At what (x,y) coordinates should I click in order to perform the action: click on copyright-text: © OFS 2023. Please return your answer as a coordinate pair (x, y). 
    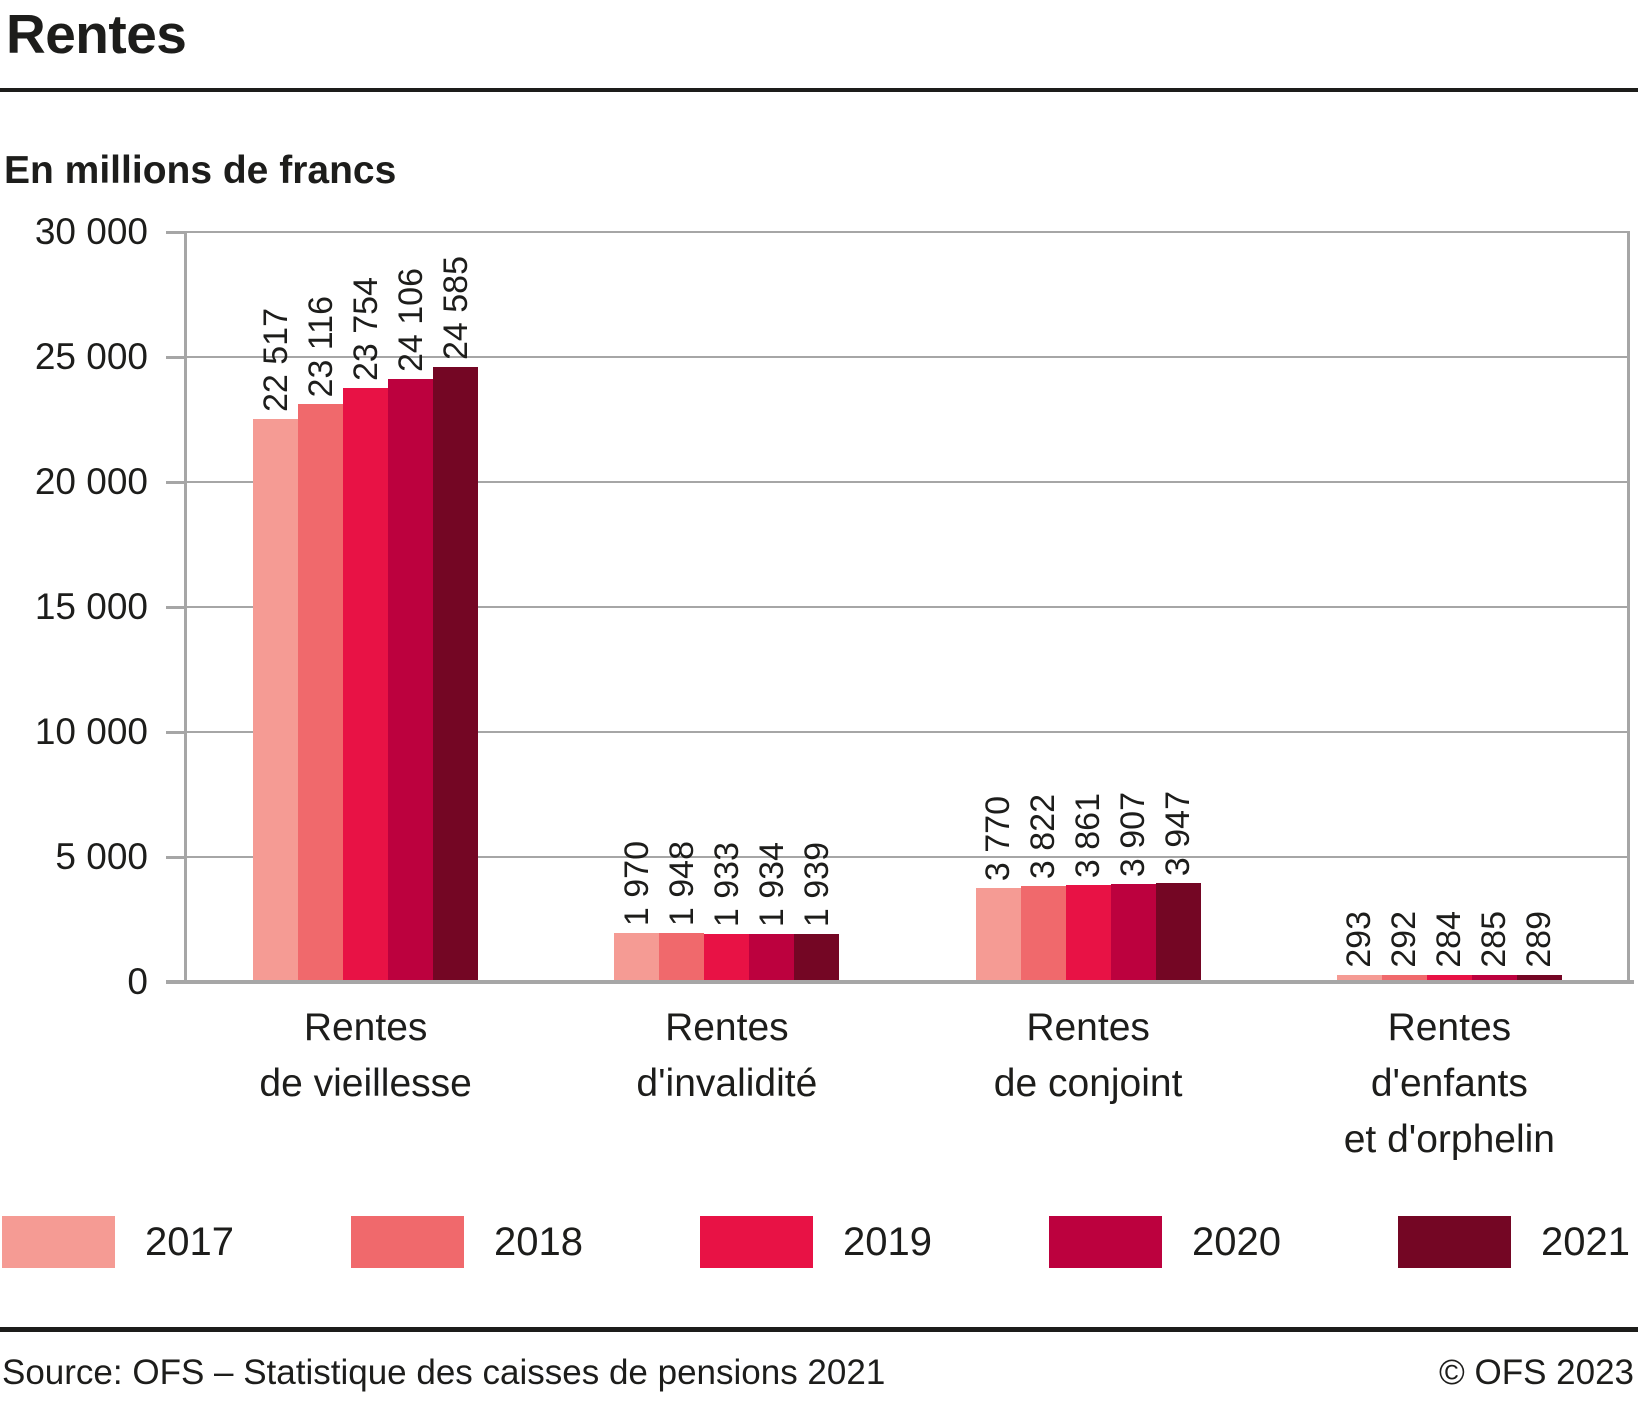
    Looking at the image, I should click on (1536, 1372).